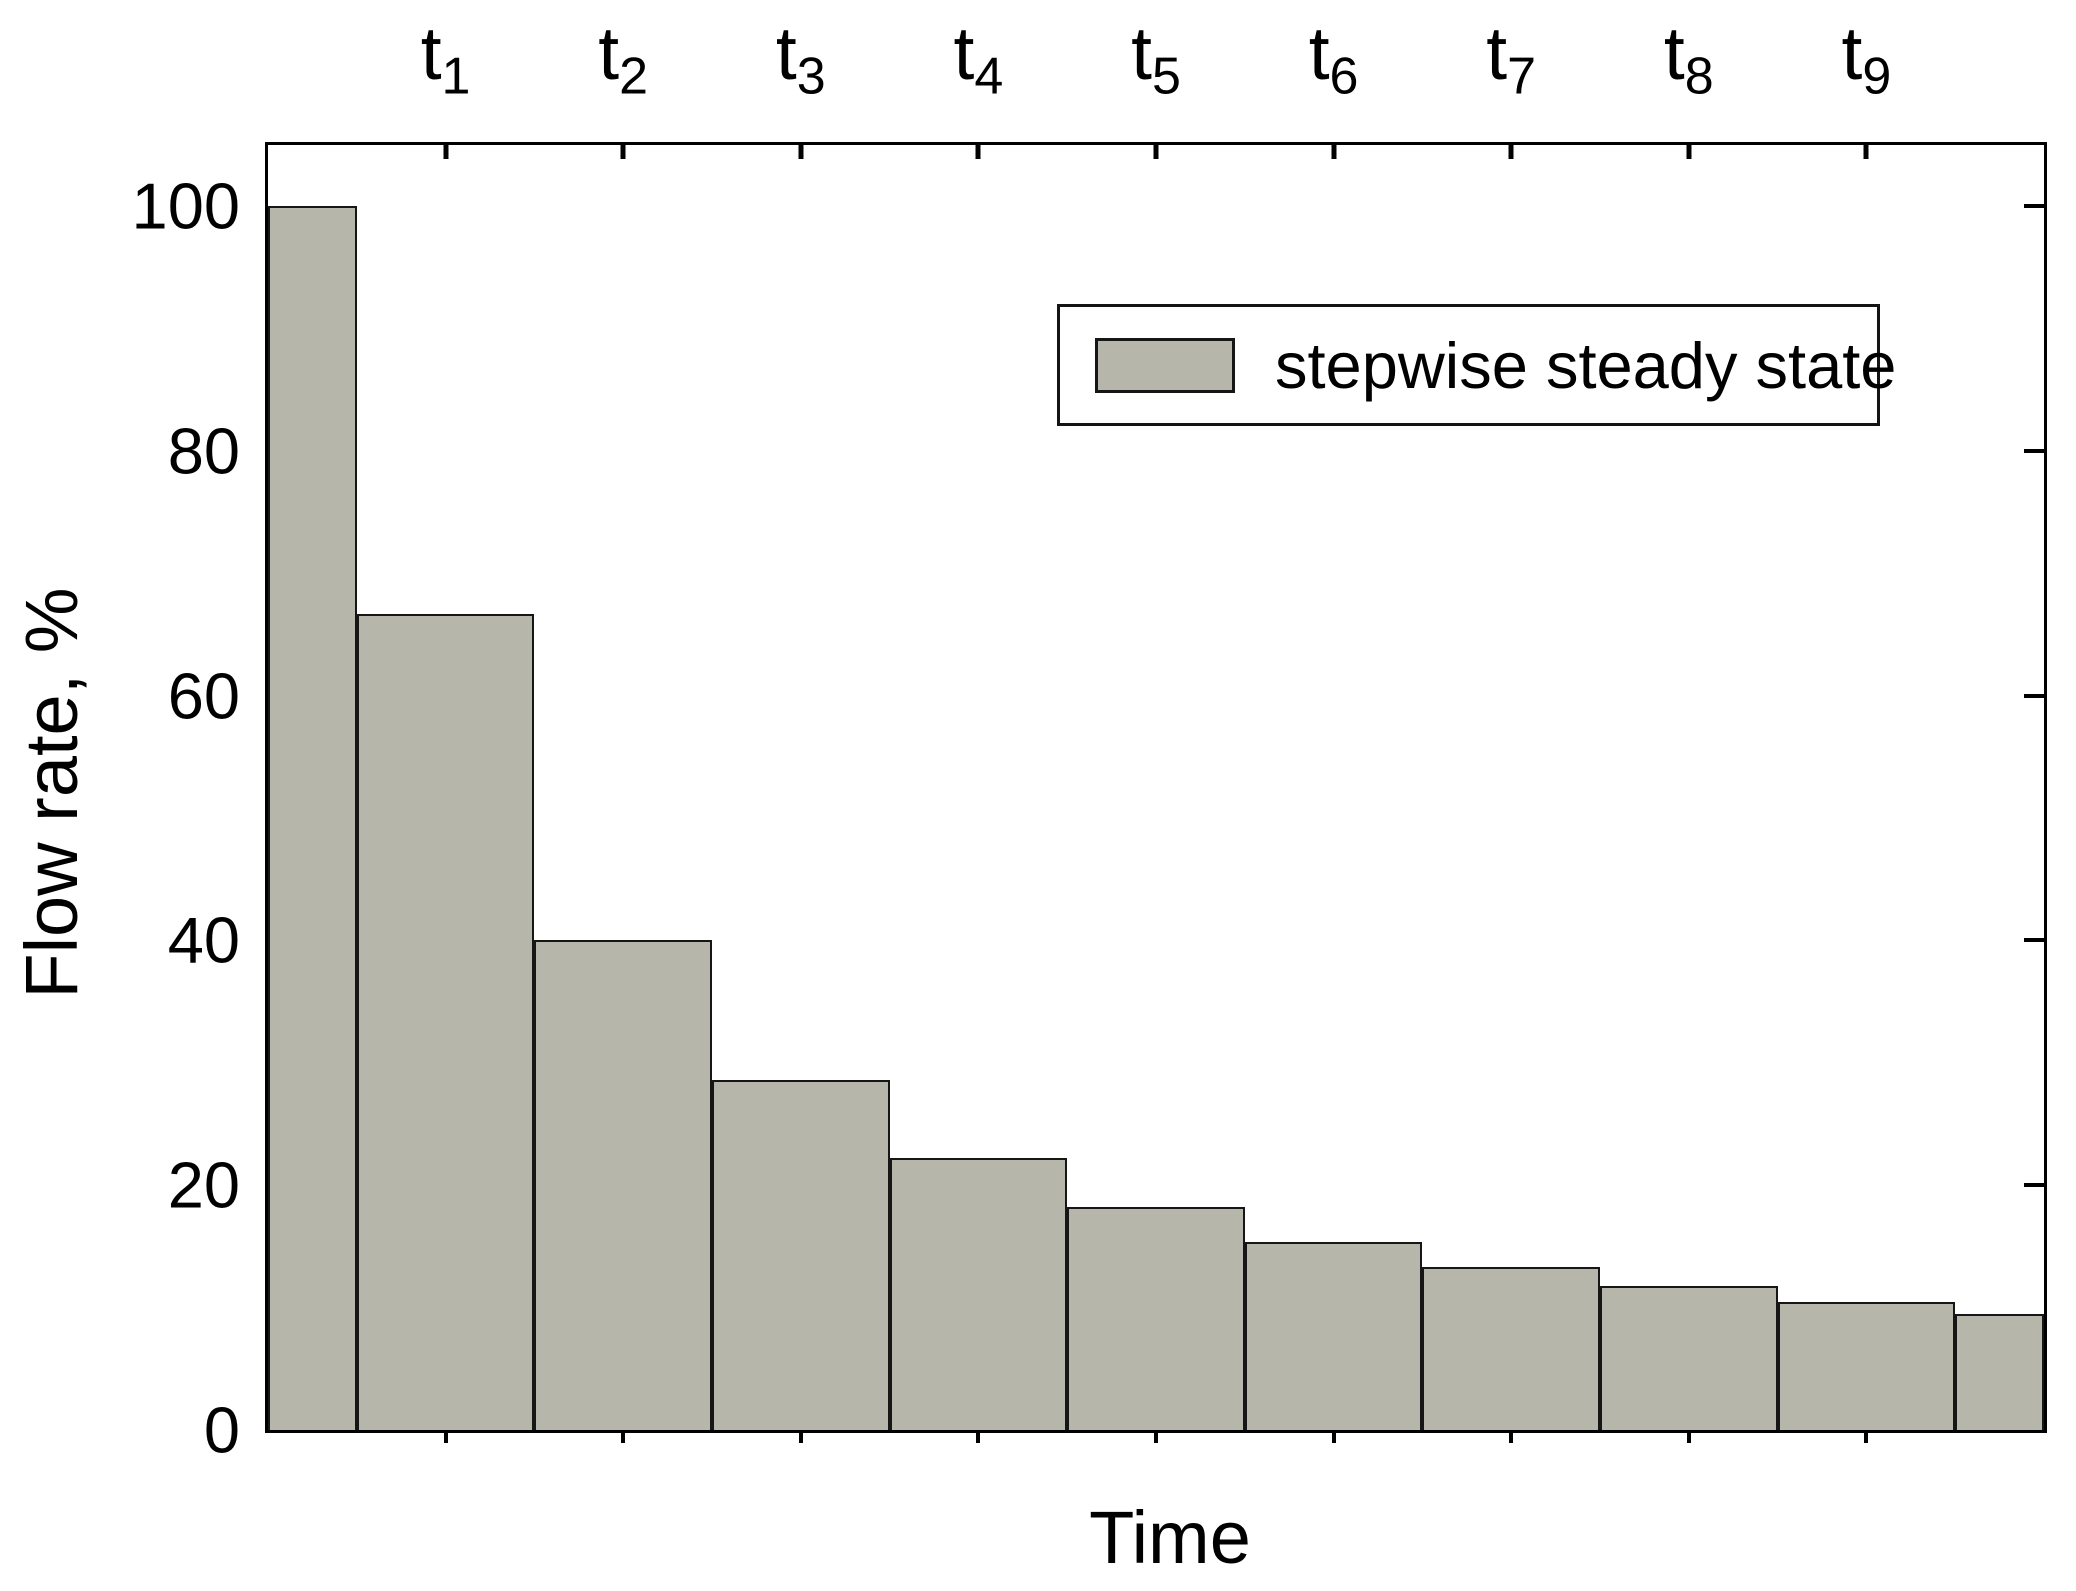 The image size is (2076, 1591). What do you see at coordinates (978, 58) in the screenshot?
I see `top-tick-label: t4` at bounding box center [978, 58].